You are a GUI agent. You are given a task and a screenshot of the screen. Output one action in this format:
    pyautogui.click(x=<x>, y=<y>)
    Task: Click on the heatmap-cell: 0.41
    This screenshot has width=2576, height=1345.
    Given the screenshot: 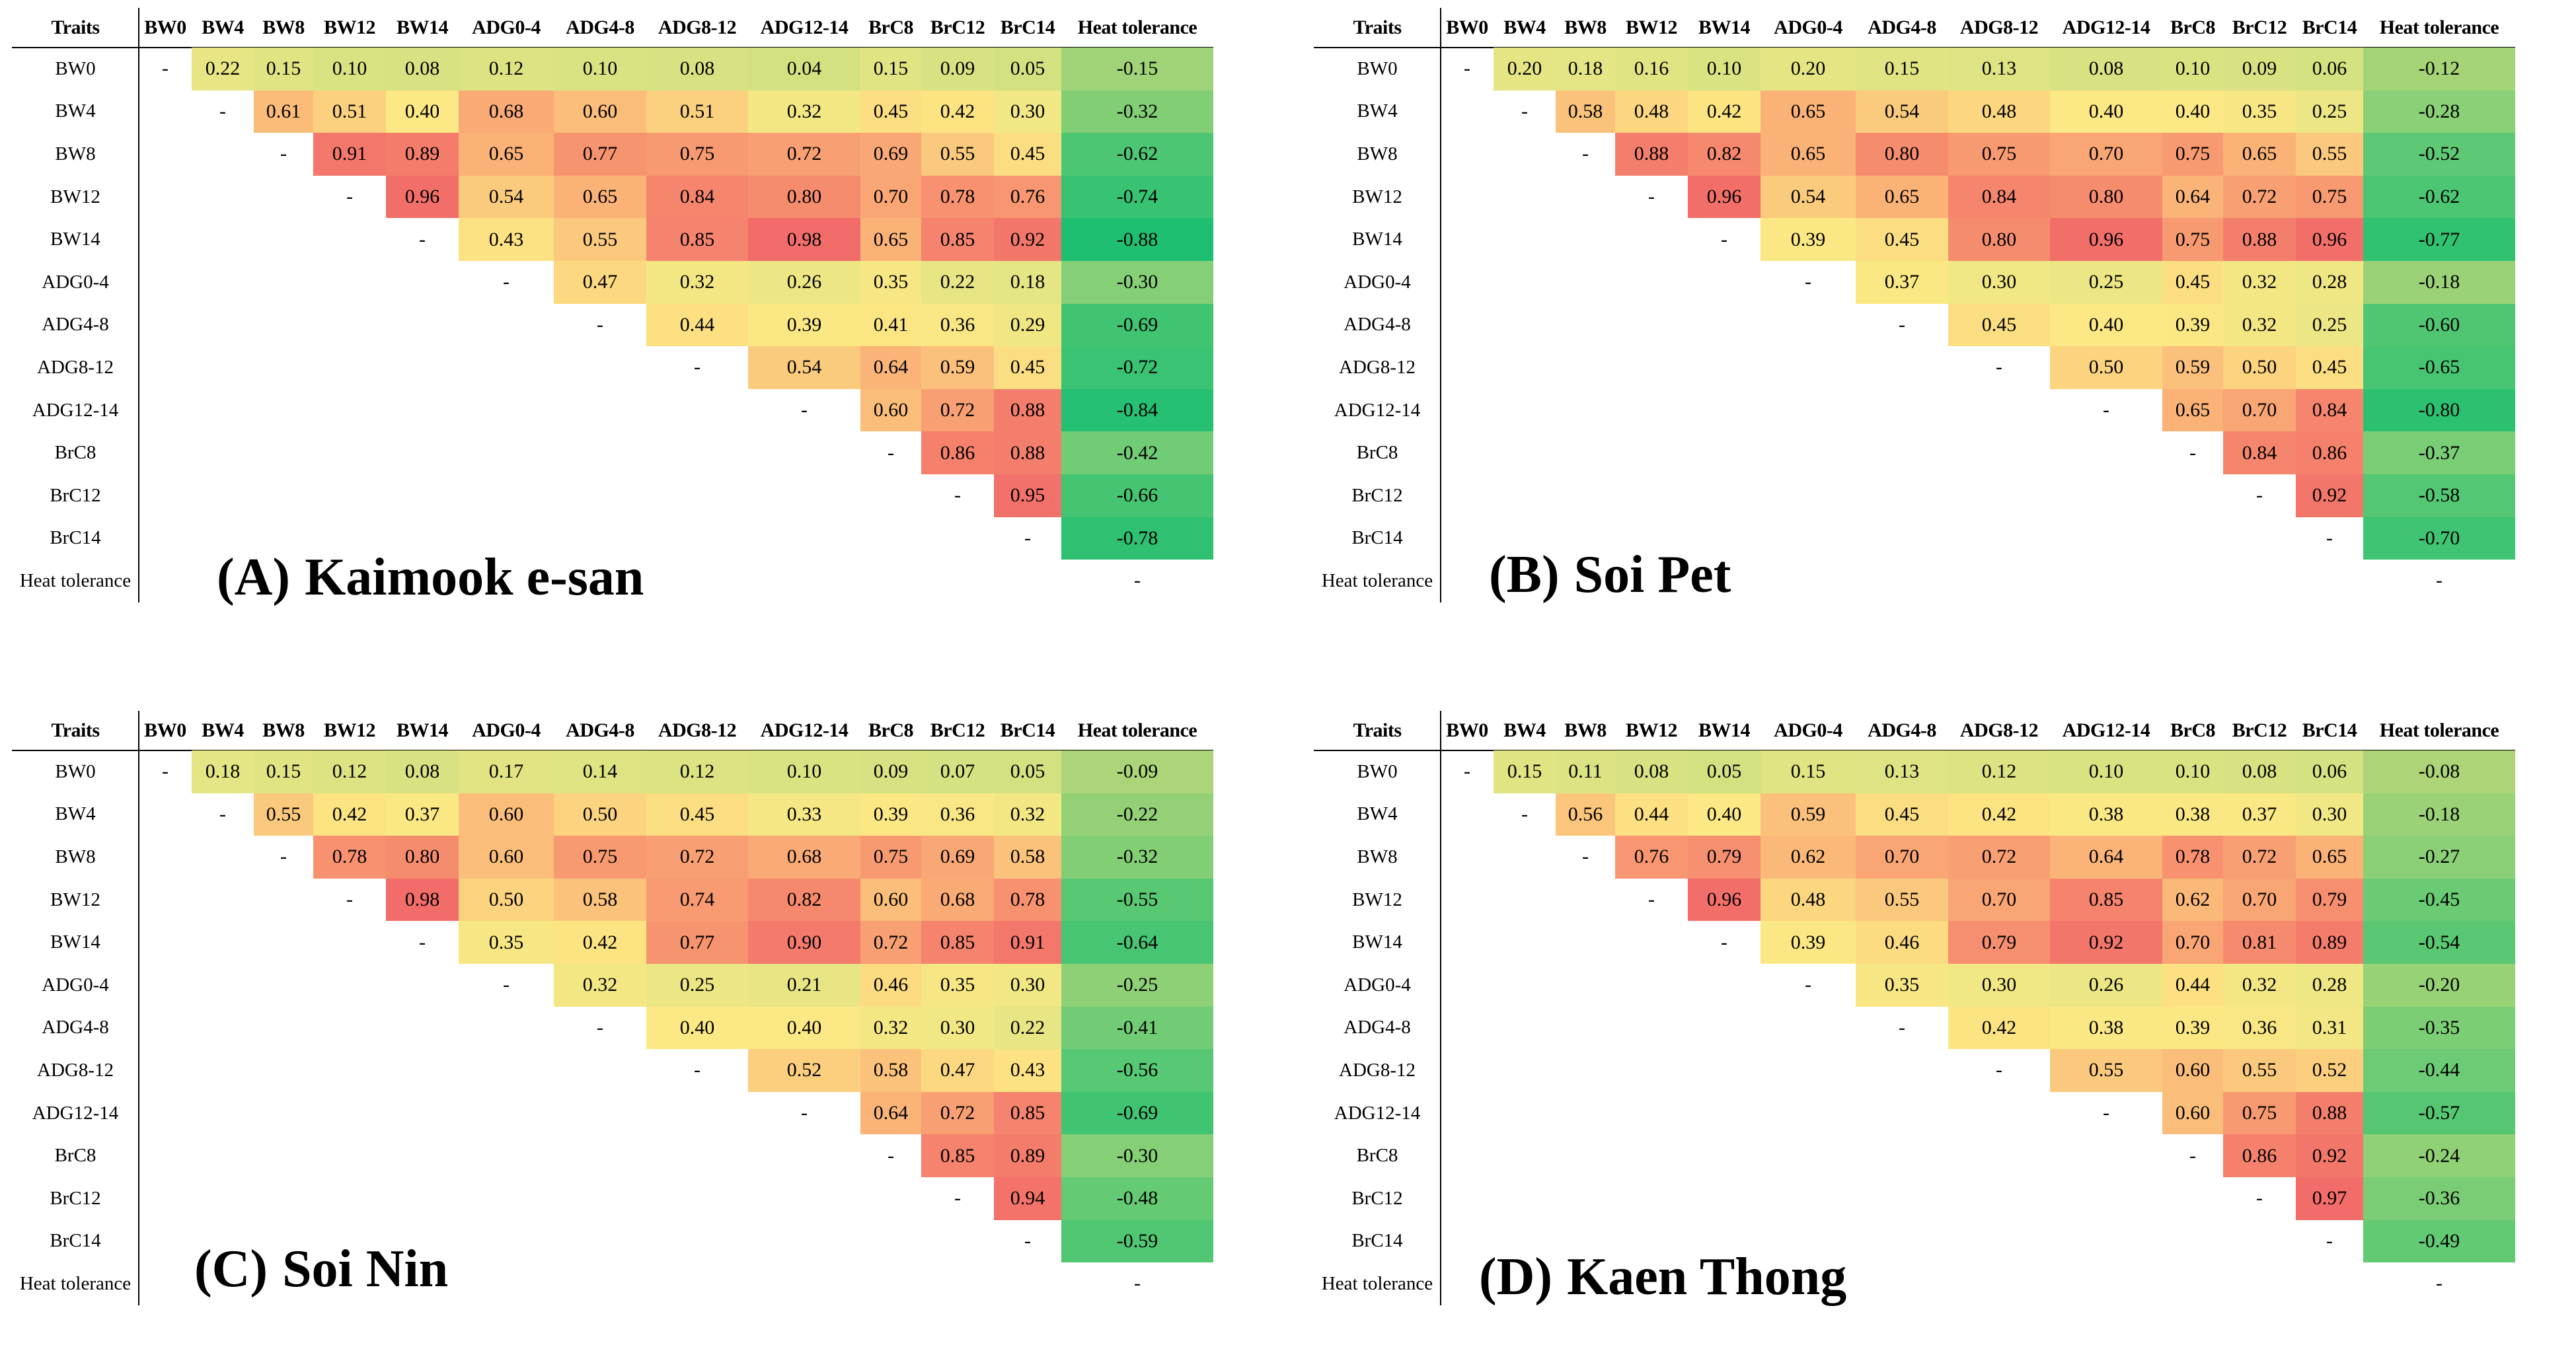 What is the action you would take?
    pyautogui.click(x=891, y=325)
    